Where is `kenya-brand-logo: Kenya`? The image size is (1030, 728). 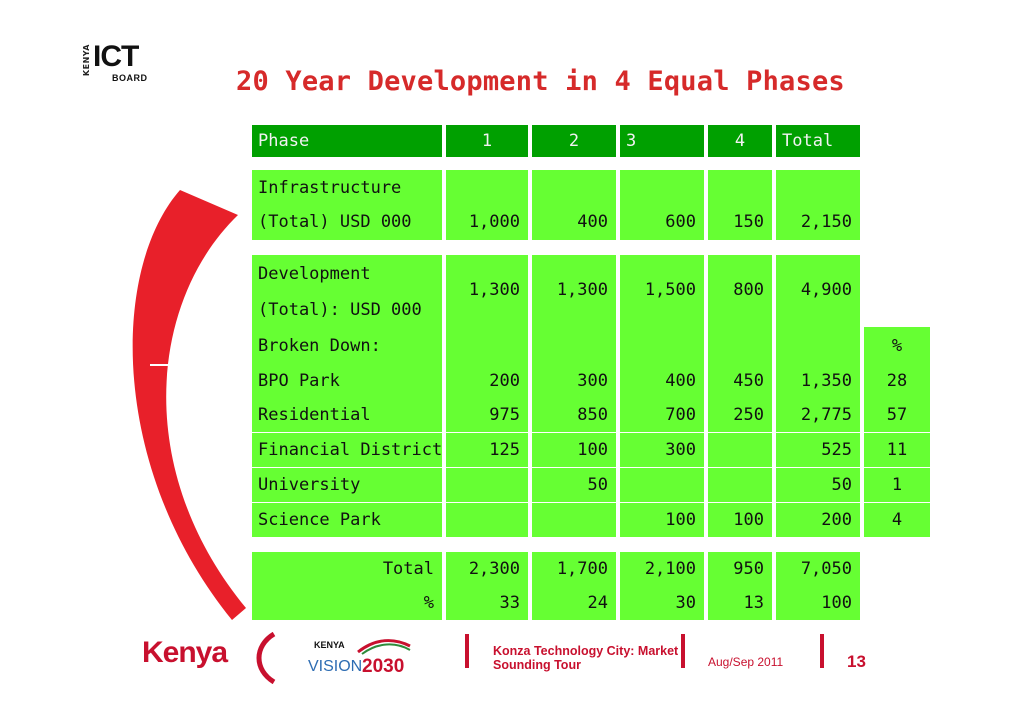 kenya-brand-logo: Kenya is located at coordinates (185, 653).